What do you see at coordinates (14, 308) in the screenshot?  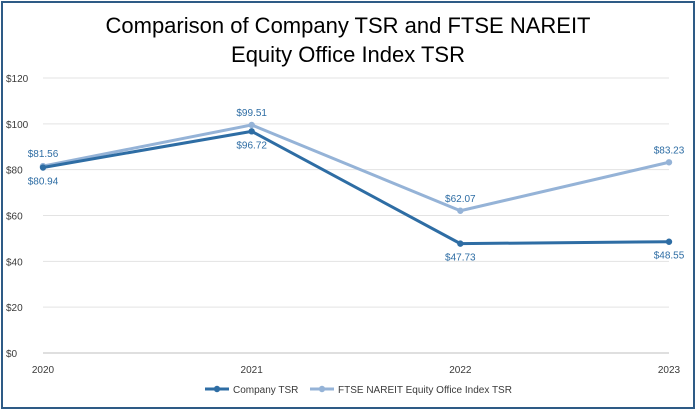 I see `y-tick-label: $20` at bounding box center [14, 308].